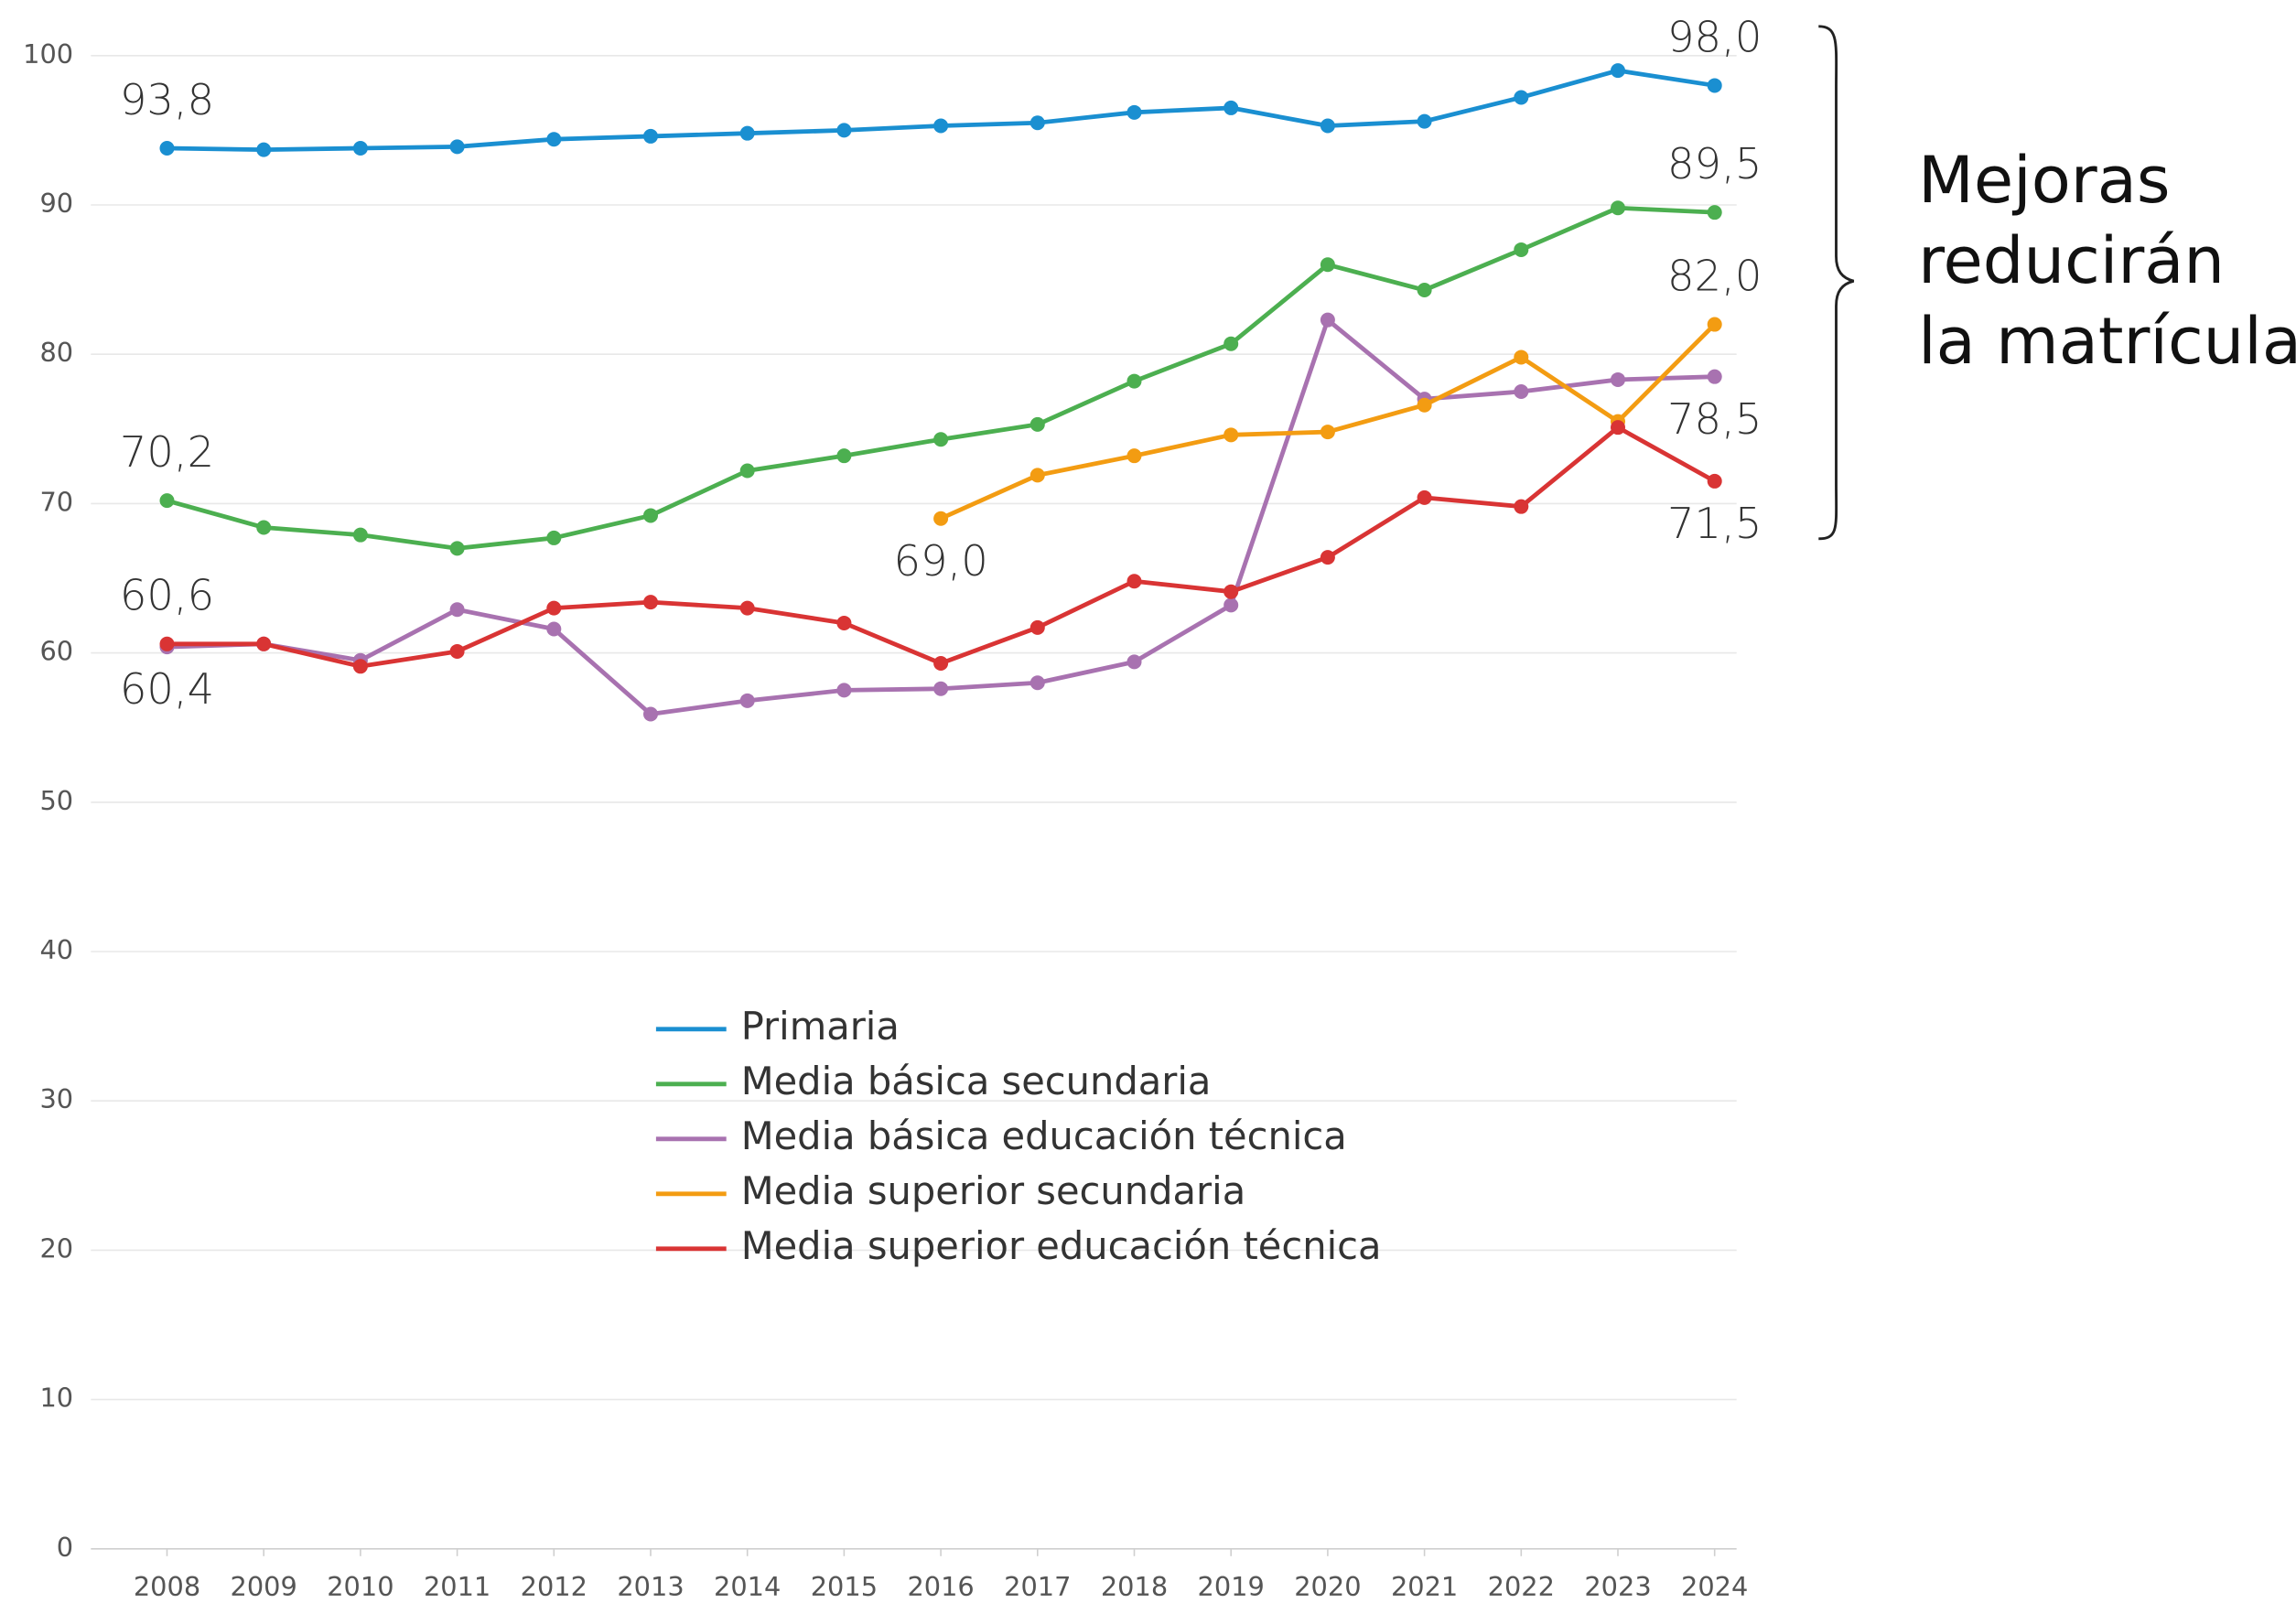  What do you see at coordinates (56, 651) in the screenshot?
I see `y-tick-label: 60` at bounding box center [56, 651].